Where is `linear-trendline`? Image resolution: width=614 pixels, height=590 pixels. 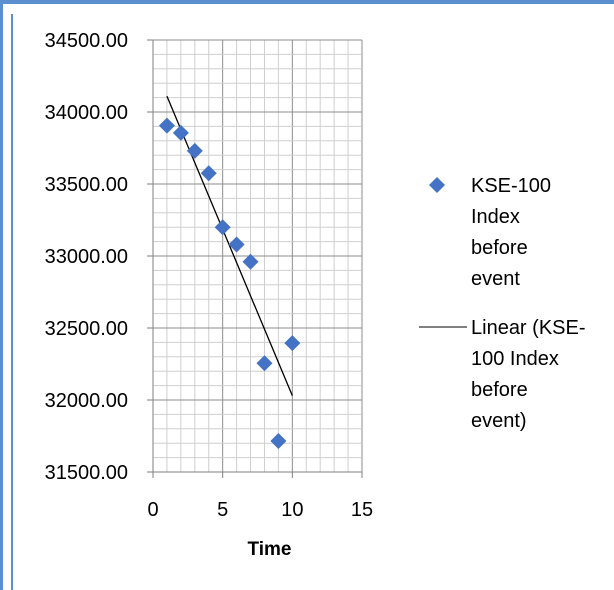 linear-trendline is located at coordinates (229, 245).